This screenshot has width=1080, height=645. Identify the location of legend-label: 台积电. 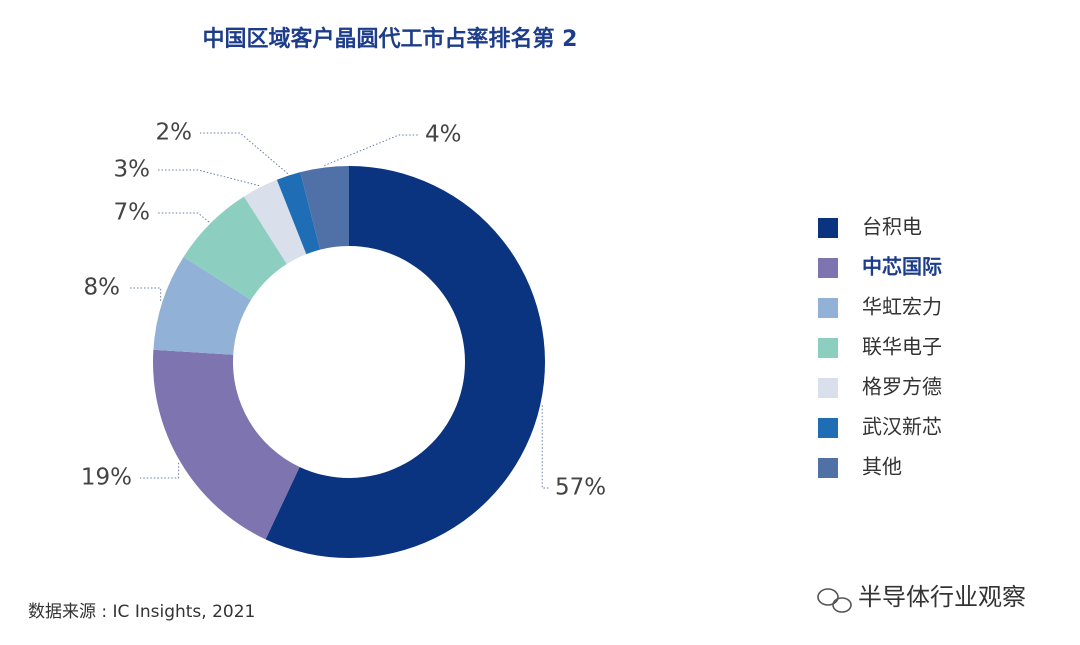
(892, 227).